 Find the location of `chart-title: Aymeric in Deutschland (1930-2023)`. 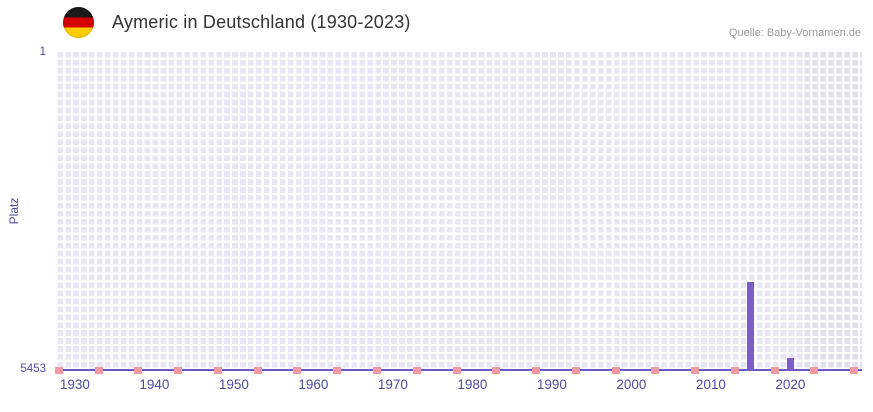

chart-title: Aymeric in Deutschland (1930-2023) is located at coordinates (261, 22).